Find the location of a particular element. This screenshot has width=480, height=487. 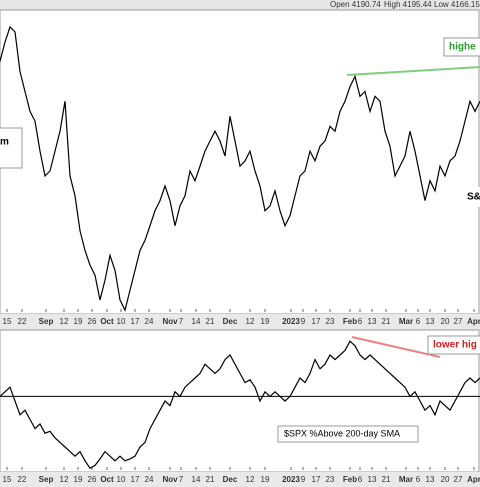

annotation: m is located at coordinates (4, 142).